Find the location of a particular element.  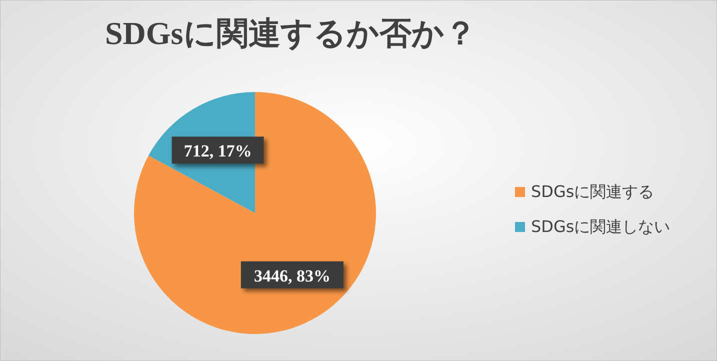

legend-label: SDGsに関連しない is located at coordinates (600, 226).